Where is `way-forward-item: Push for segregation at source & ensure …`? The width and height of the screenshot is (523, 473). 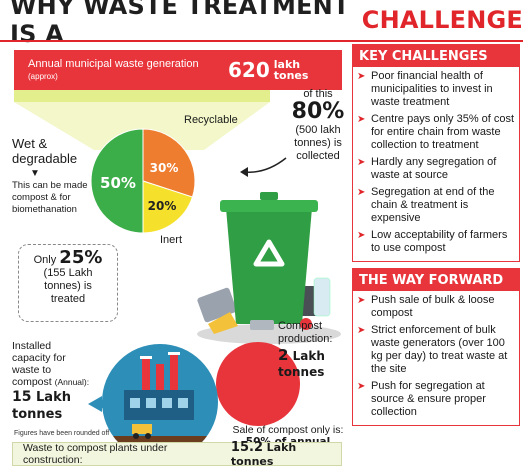 way-forward-item: Push for segregation at source & ensure … is located at coordinates (436, 399).